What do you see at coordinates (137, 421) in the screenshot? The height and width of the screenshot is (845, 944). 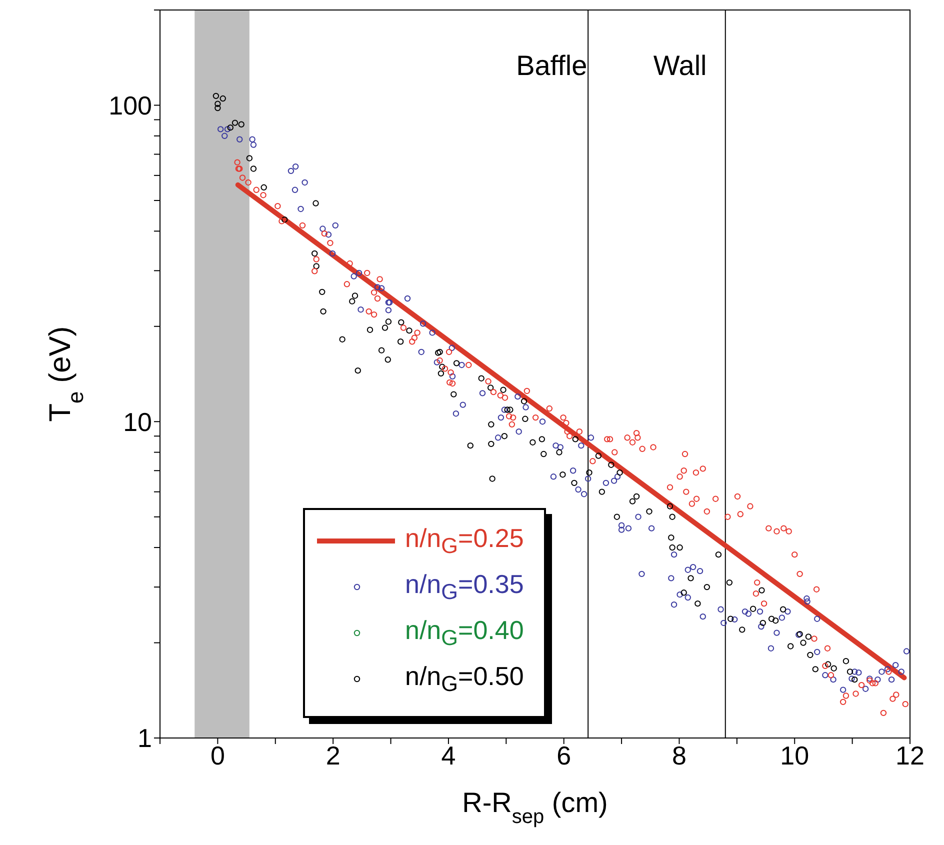 I see `y-tick-label: 10` at bounding box center [137, 421].